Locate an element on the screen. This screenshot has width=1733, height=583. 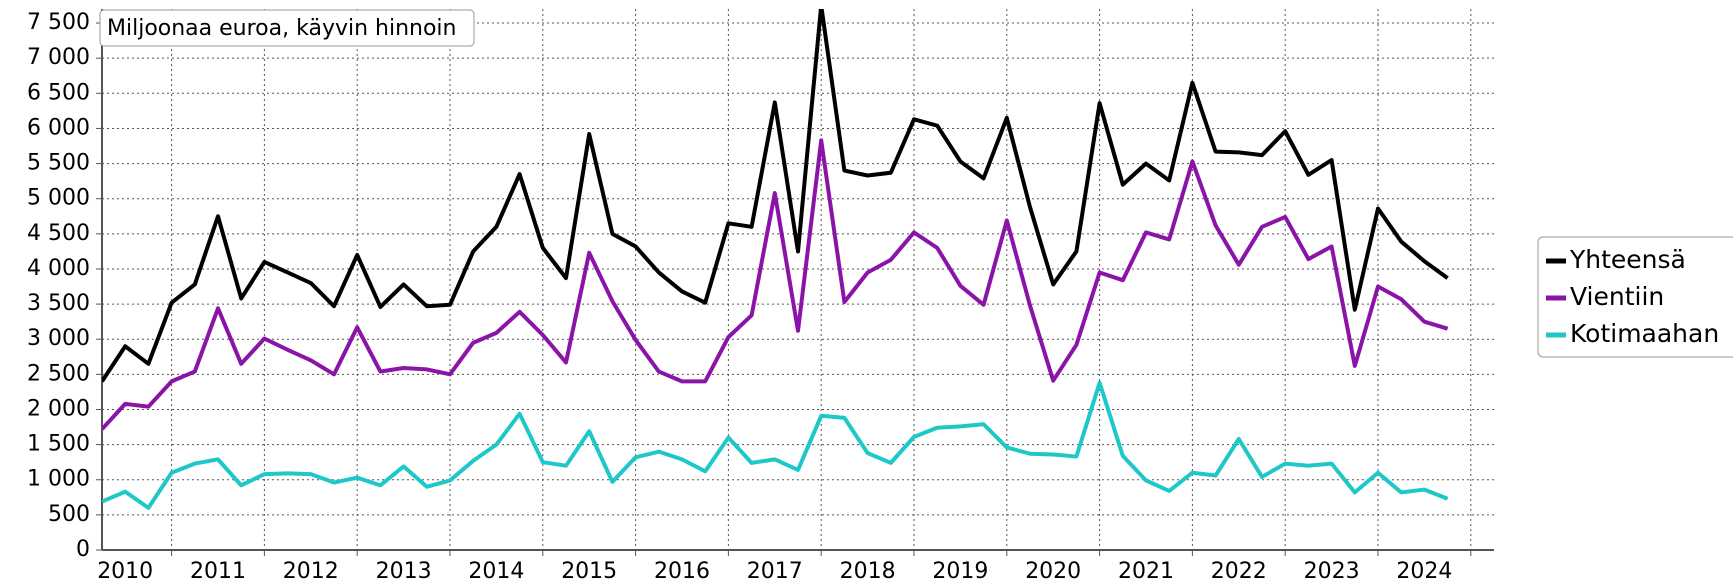
y-tick-label: 0 is located at coordinates (83, 549).